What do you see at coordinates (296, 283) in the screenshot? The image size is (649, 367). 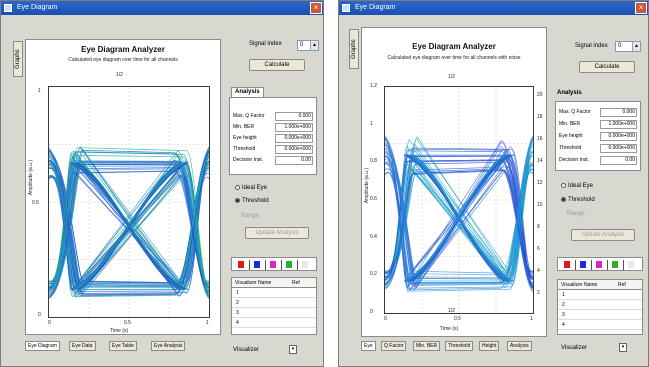 I see `left-list-header-ref: Ref` at bounding box center [296, 283].